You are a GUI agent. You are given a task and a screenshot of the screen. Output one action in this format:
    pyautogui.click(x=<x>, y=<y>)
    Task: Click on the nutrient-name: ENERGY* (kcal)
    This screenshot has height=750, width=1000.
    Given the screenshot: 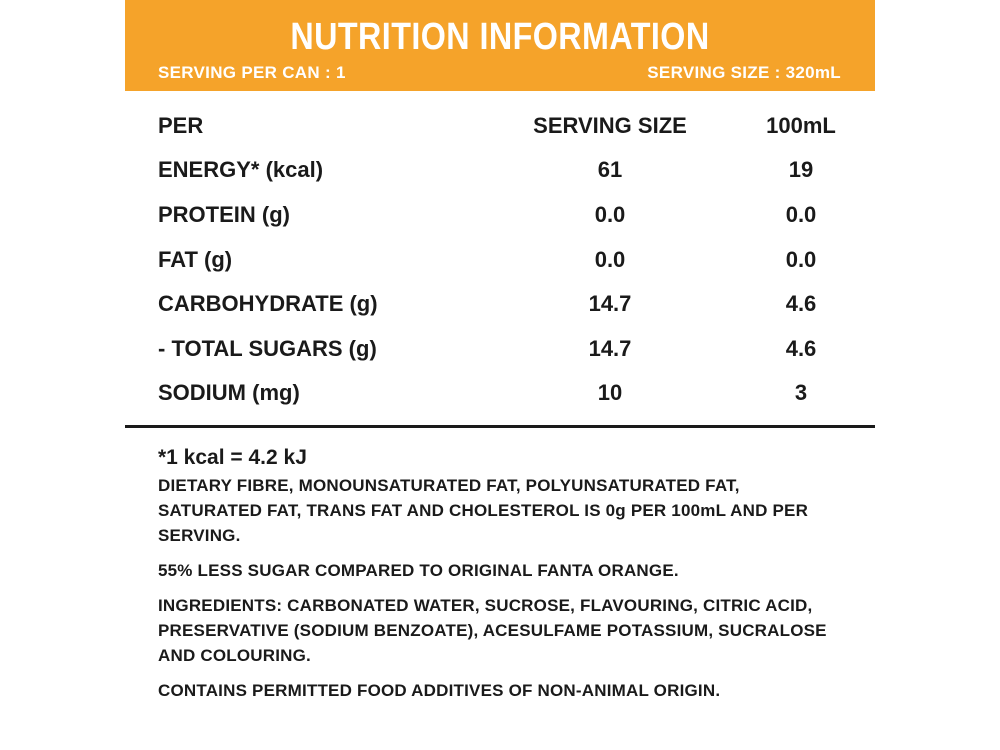 What is the action you would take?
    pyautogui.click(x=241, y=169)
    